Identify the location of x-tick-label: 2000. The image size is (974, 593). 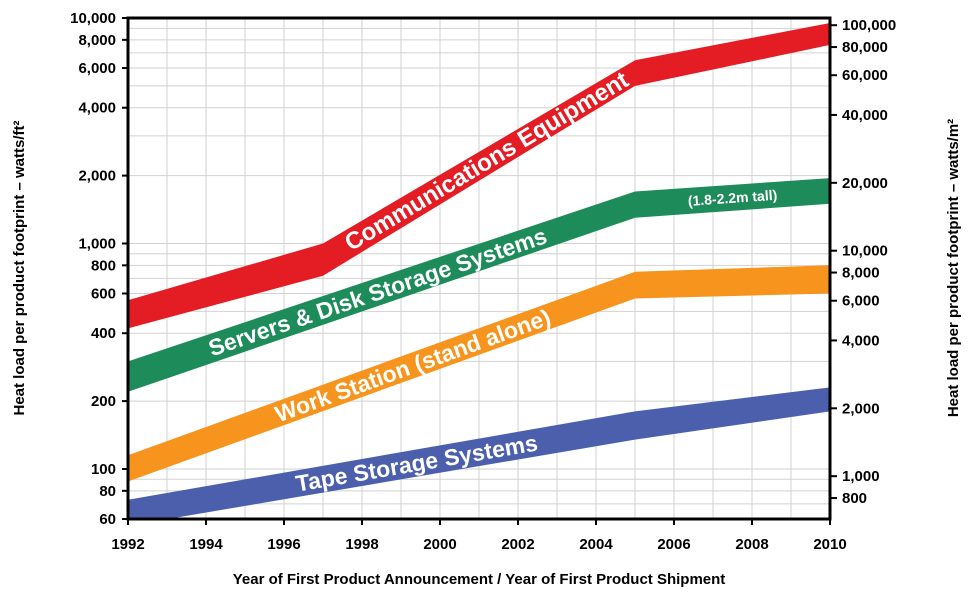
(439, 544).